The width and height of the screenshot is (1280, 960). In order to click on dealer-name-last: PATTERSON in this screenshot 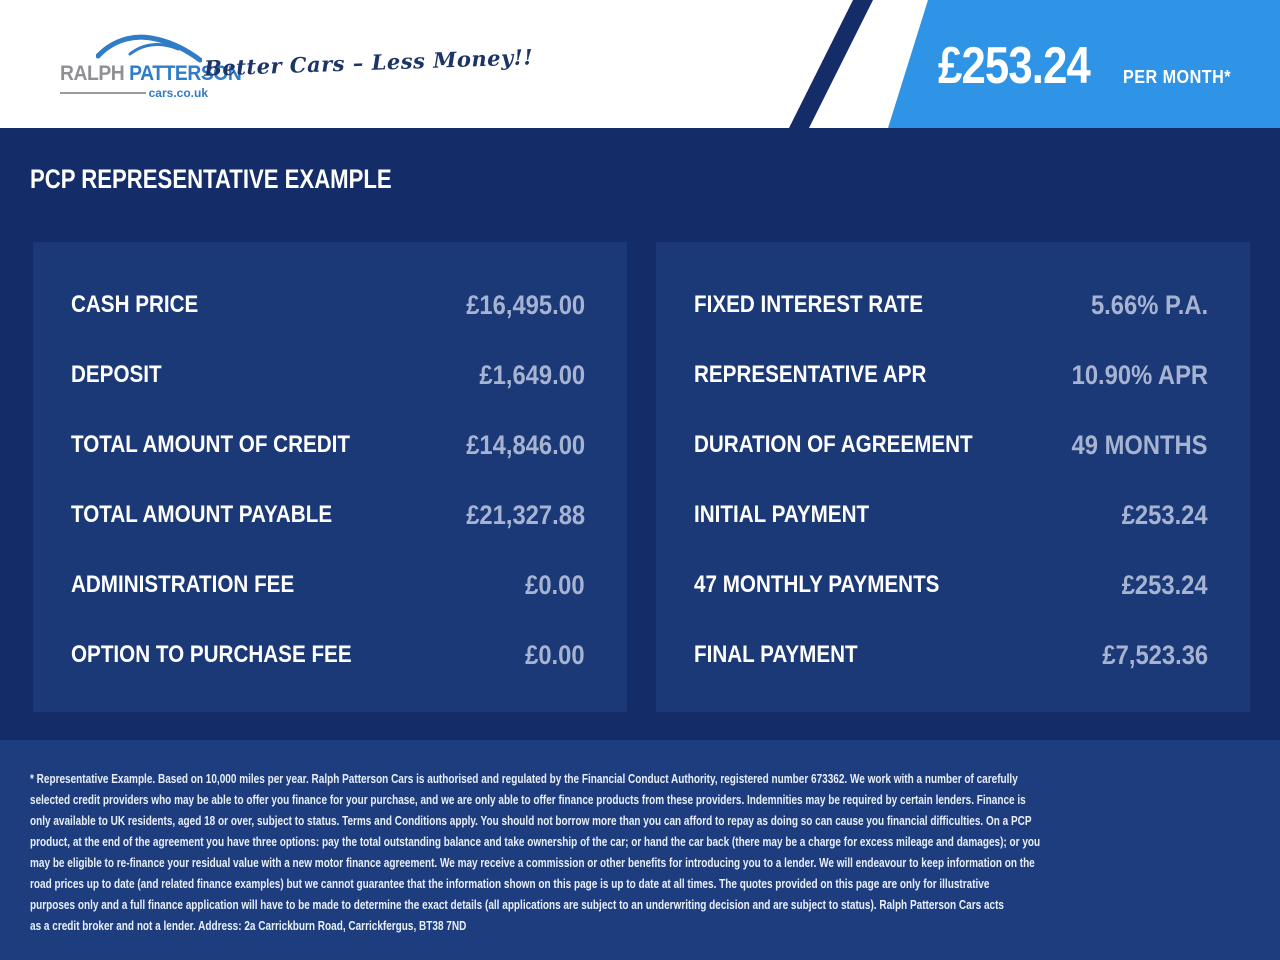, I will do `click(185, 73)`.